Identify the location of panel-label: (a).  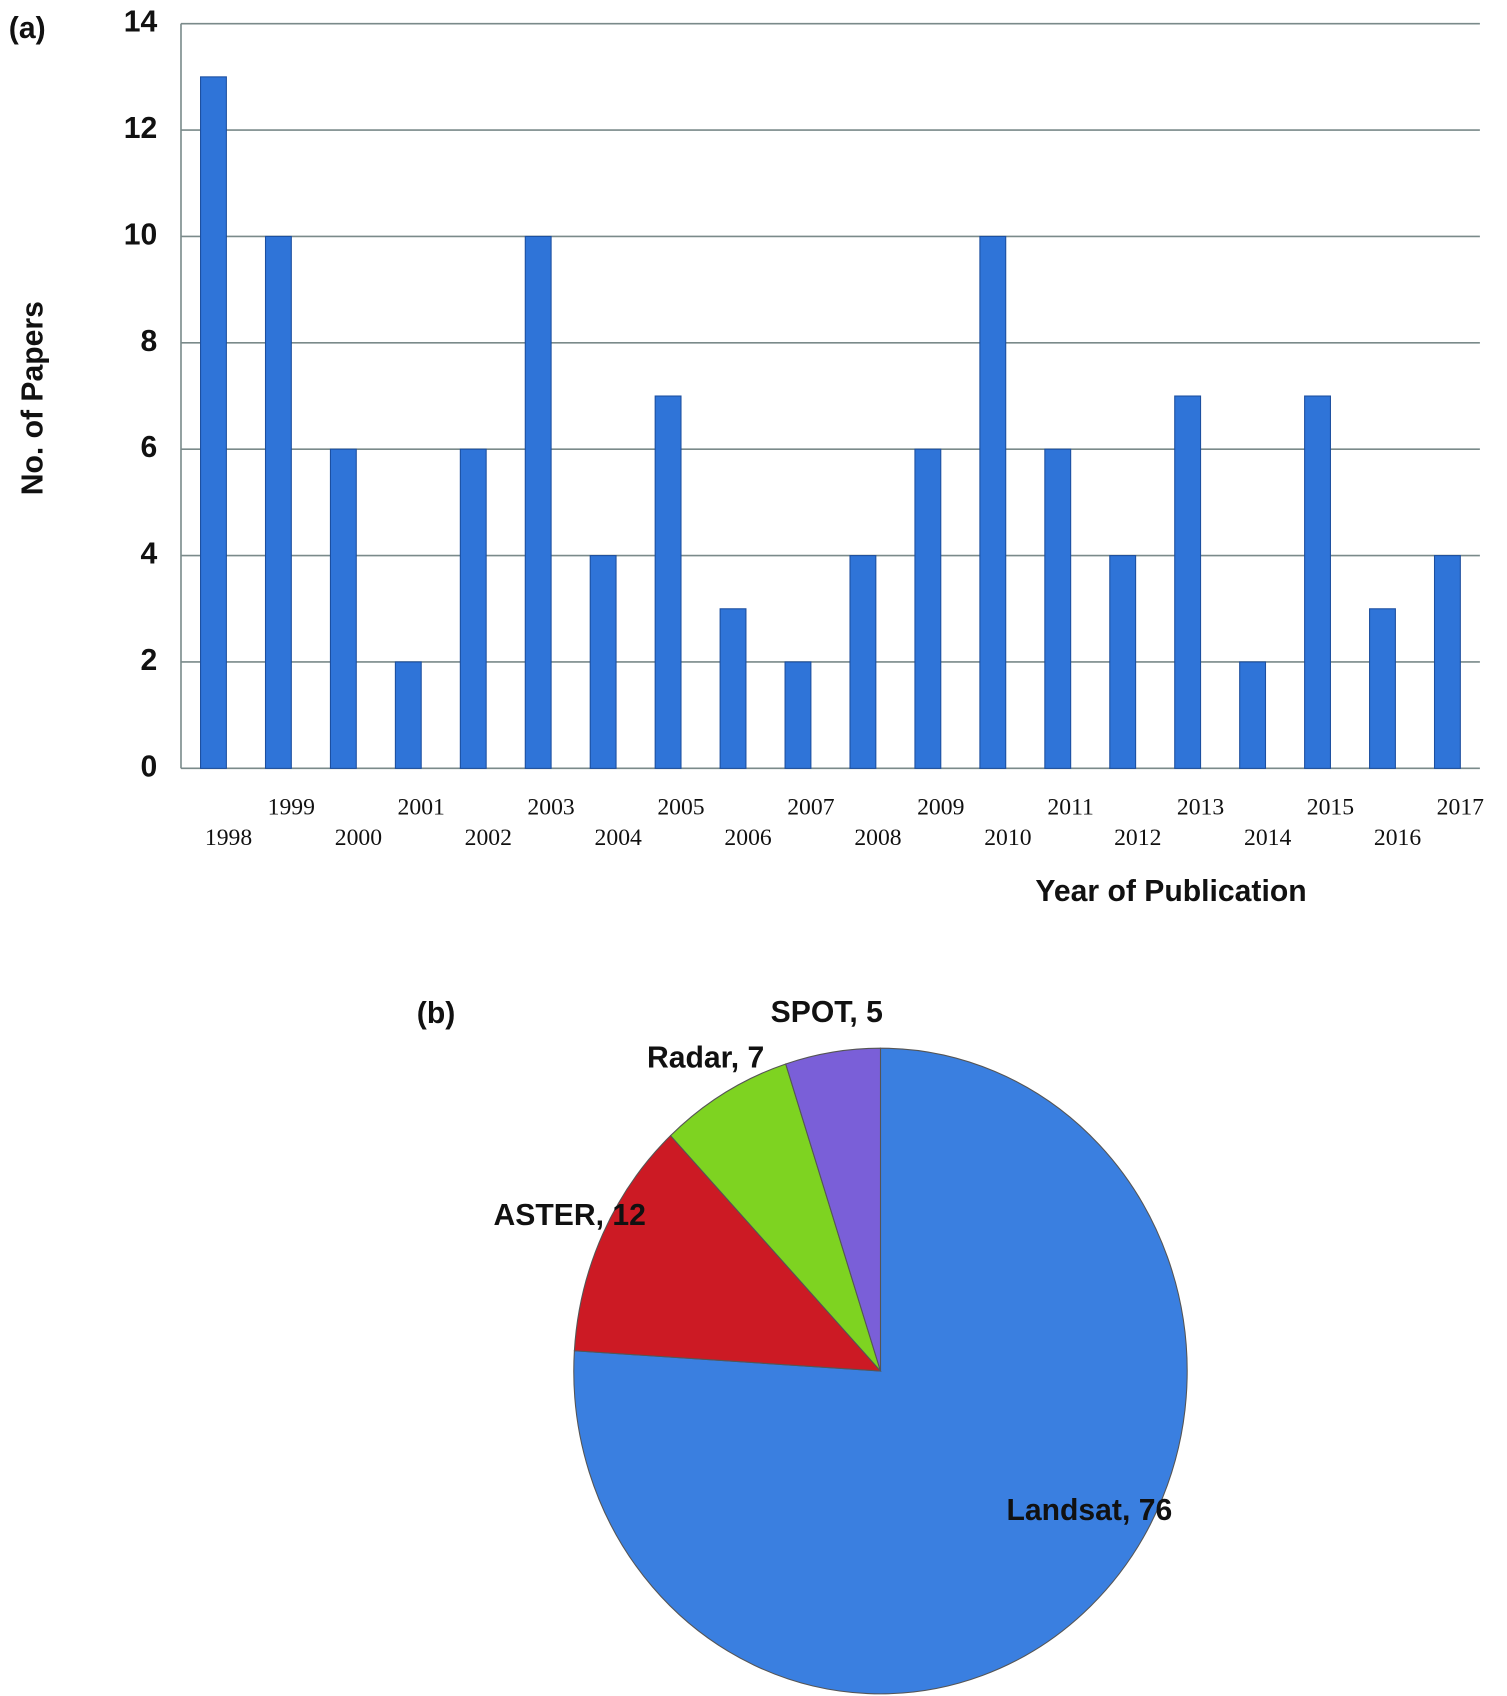
(27, 28).